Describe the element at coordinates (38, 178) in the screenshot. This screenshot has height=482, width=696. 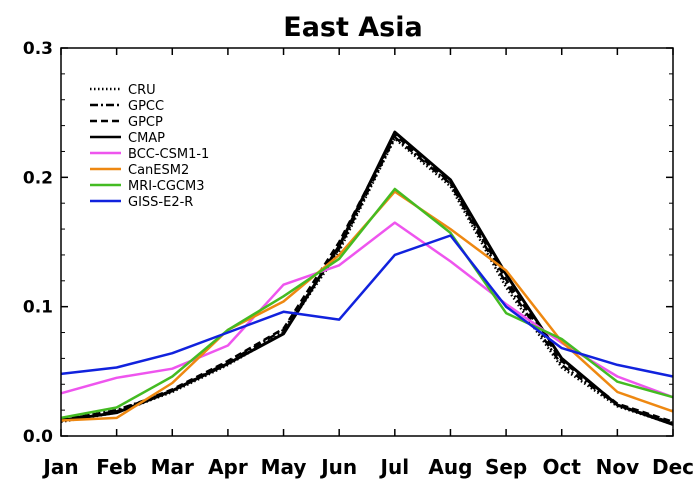
I see `y-tick-label: 0.2` at that location.